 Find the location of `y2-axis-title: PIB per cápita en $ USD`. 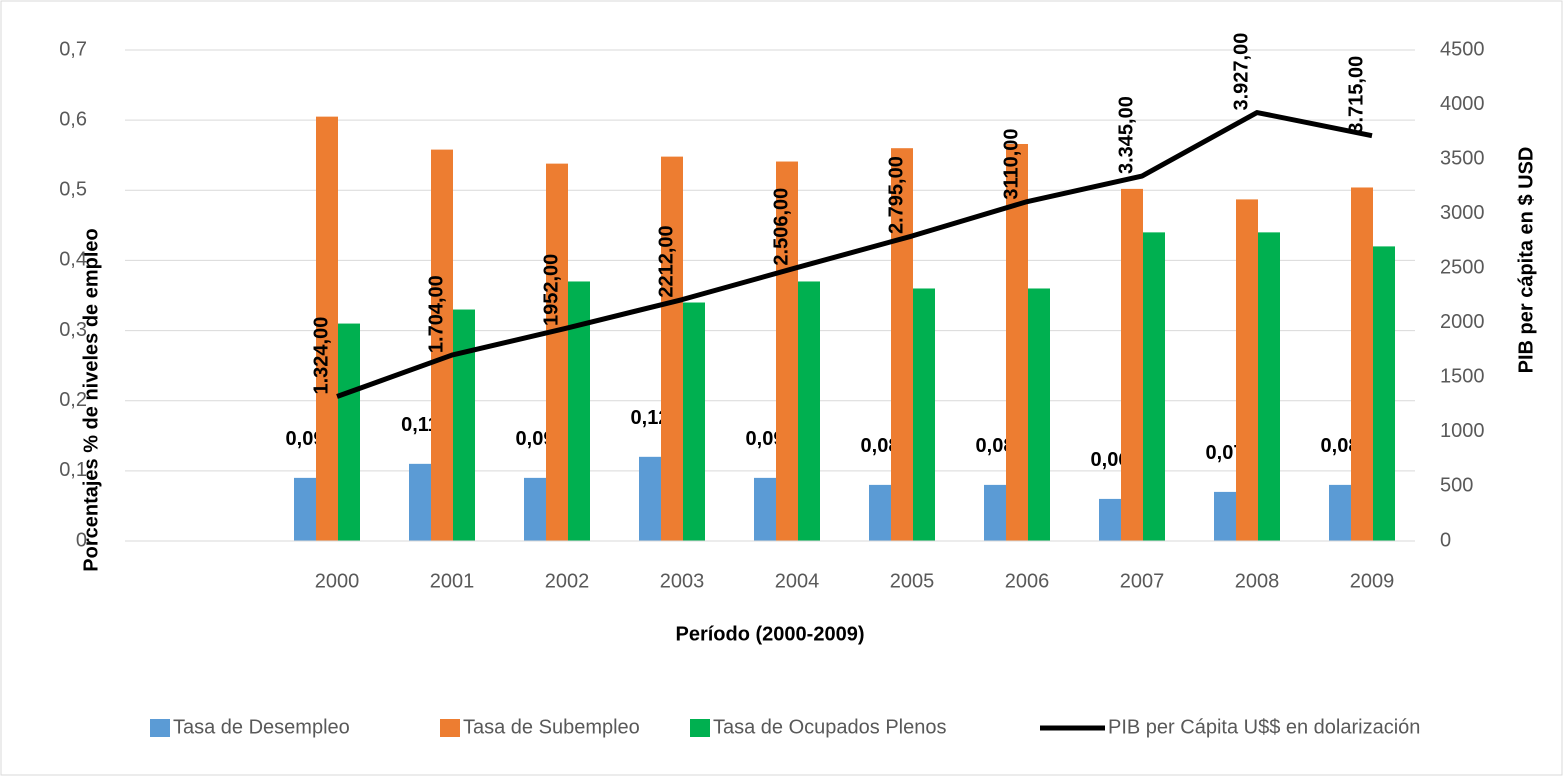

y2-axis-title: PIB per cápita en $ USD is located at coordinates (1526, 260).